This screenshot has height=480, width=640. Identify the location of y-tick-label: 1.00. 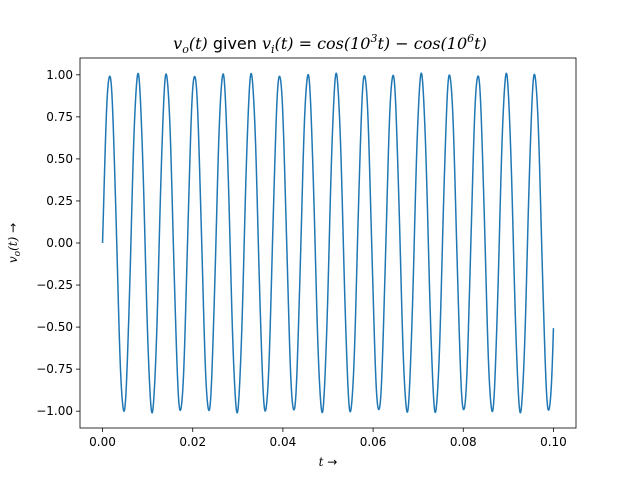
(59, 75).